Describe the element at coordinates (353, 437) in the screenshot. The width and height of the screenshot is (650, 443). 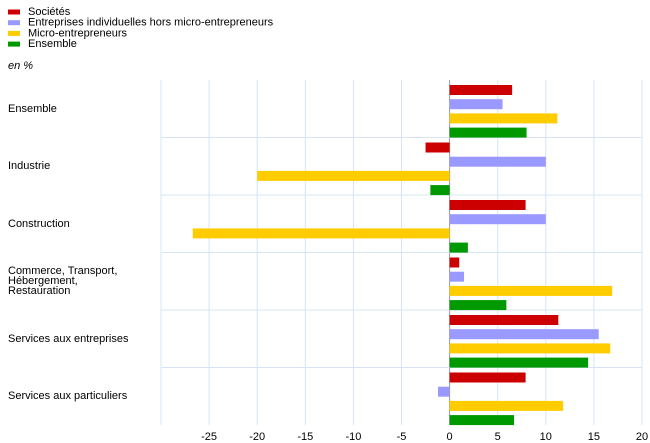
I see `x-tick-label: -10` at that location.